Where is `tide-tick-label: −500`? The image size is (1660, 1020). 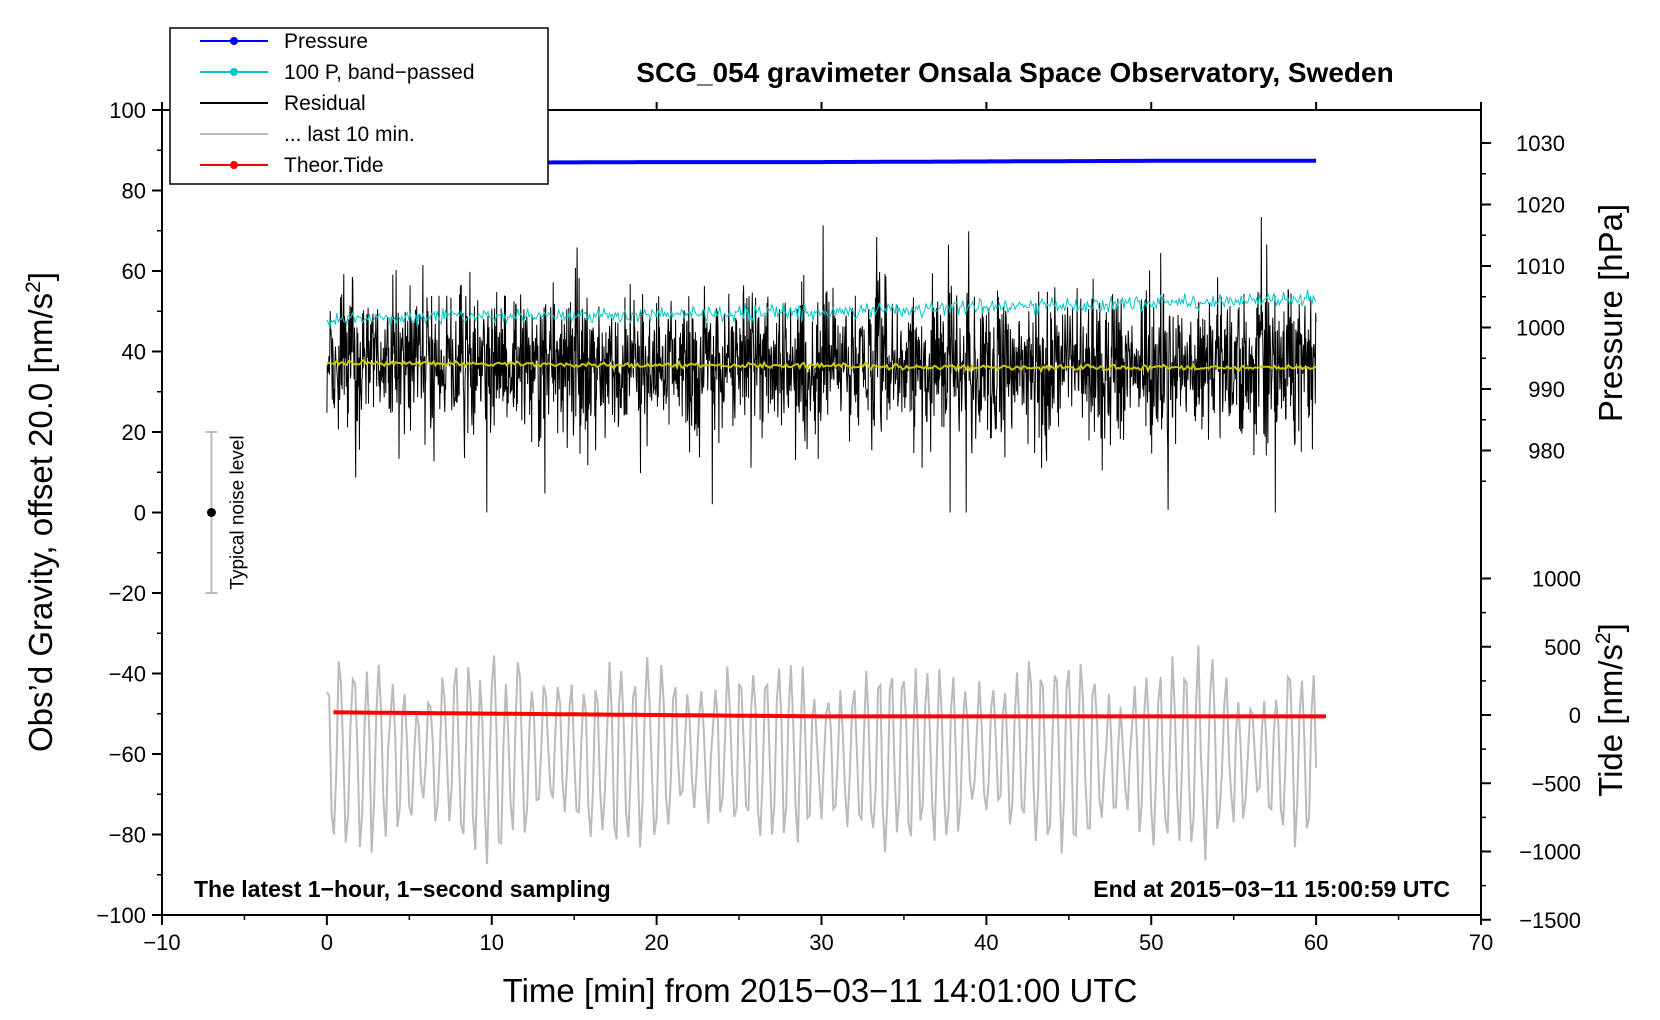 tide-tick-label: −500 is located at coordinates (1556, 783).